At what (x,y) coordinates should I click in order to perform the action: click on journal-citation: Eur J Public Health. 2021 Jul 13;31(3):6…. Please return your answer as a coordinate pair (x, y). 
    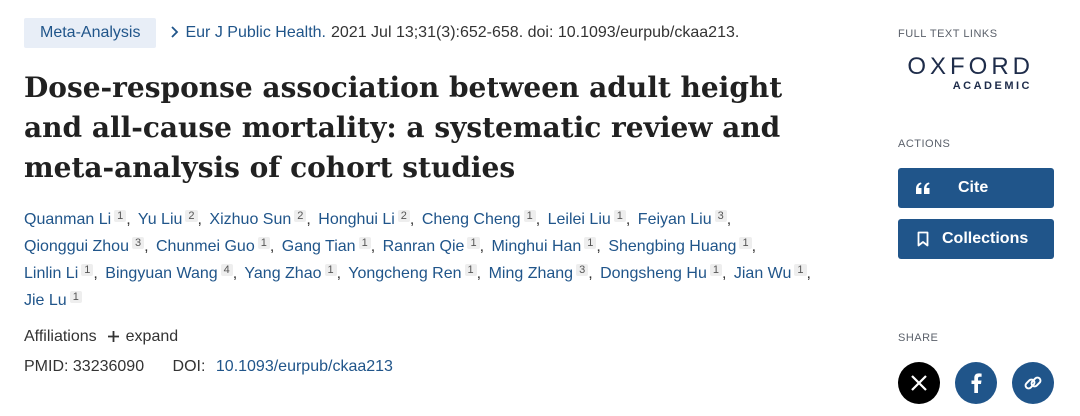
    Looking at the image, I should click on (454, 33).